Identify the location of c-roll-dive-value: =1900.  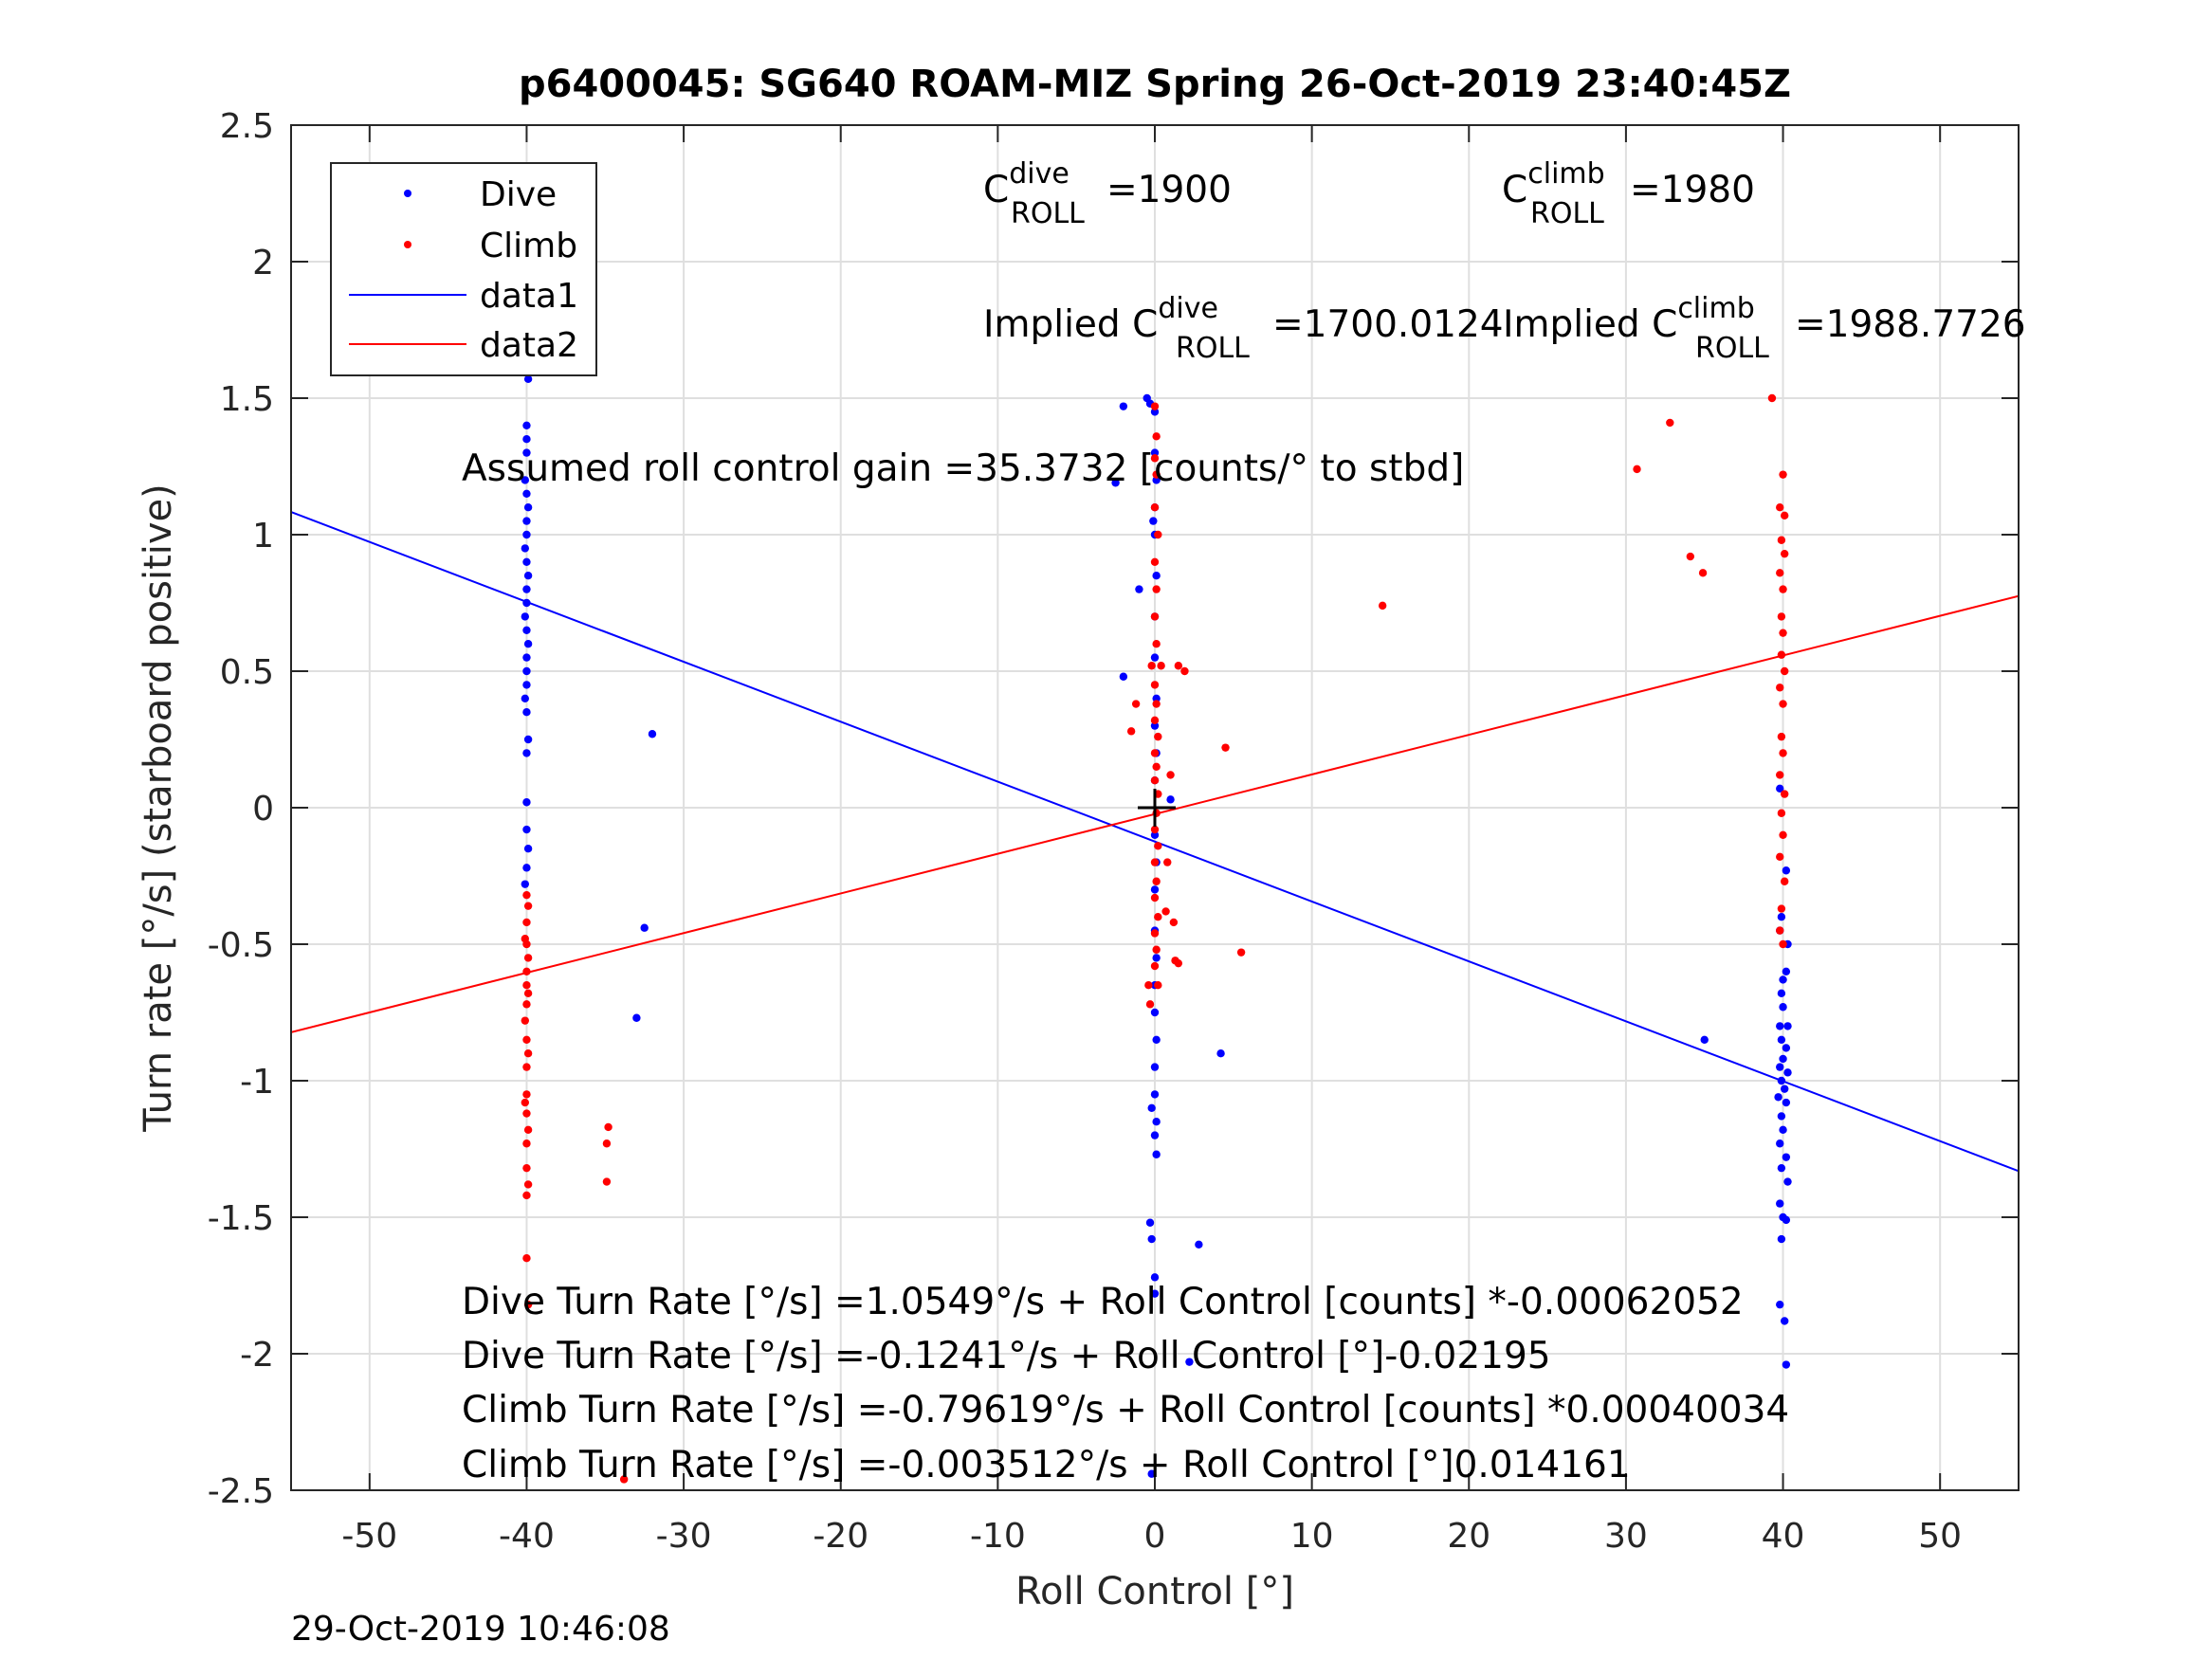
(1169, 190).